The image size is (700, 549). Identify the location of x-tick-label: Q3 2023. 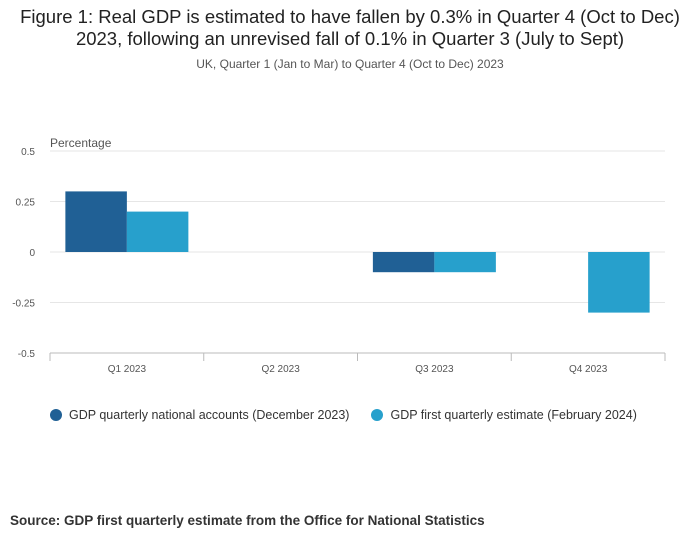
(434, 369).